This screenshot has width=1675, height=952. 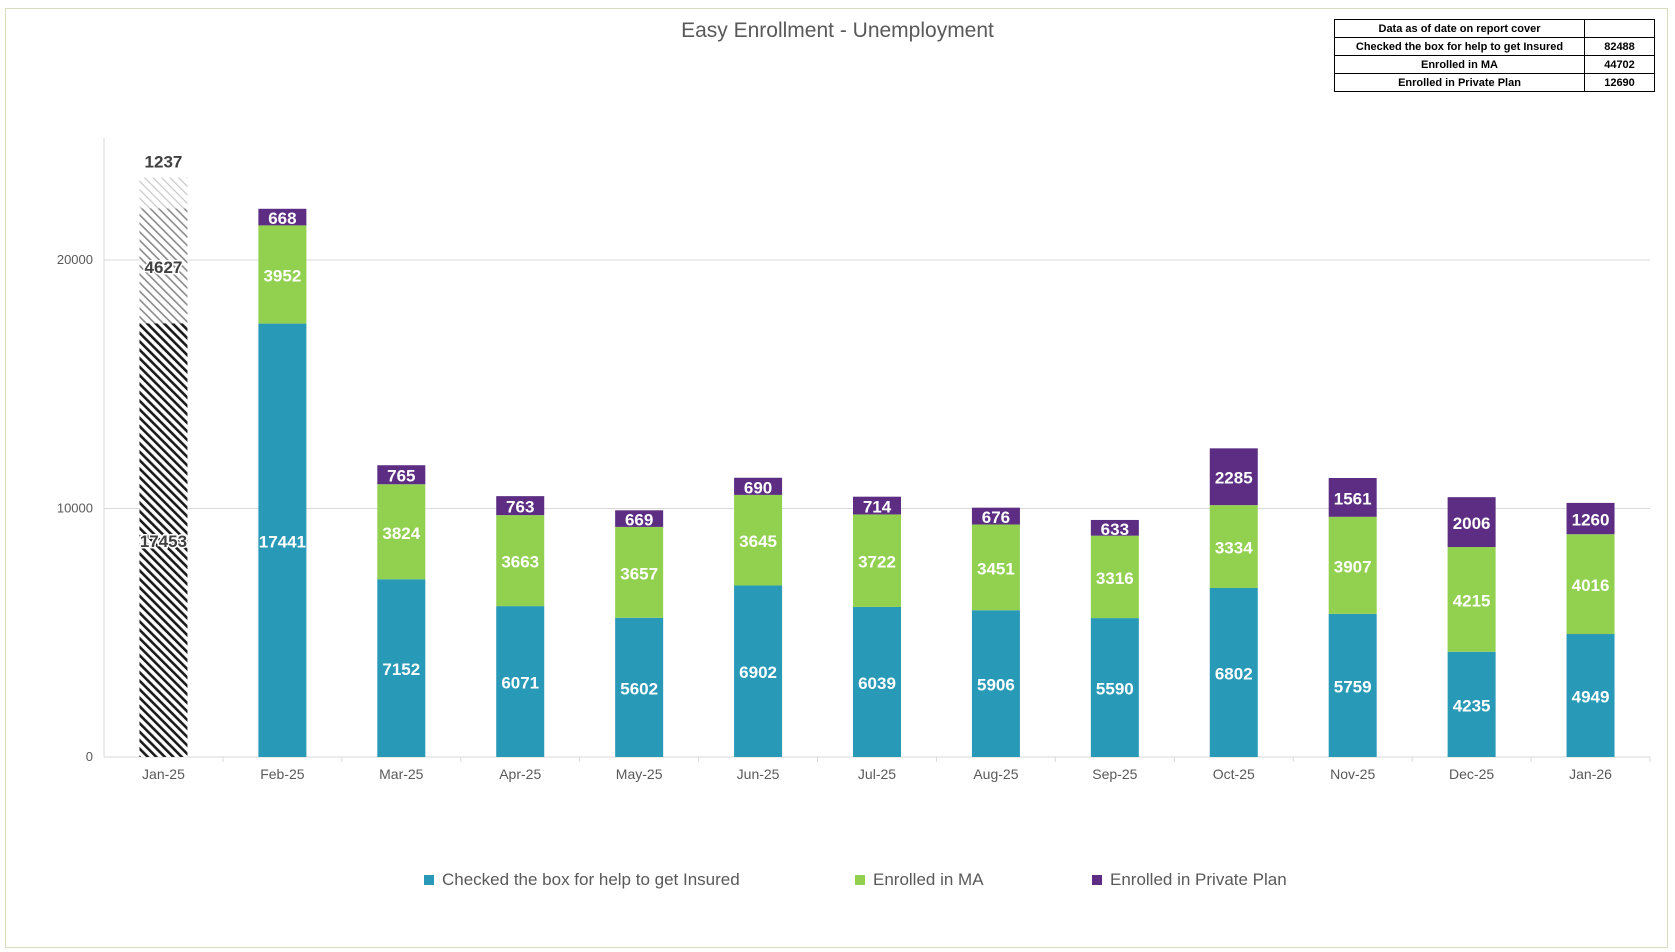 I want to click on x-tick-label: Sep-25, so click(x=1114, y=774).